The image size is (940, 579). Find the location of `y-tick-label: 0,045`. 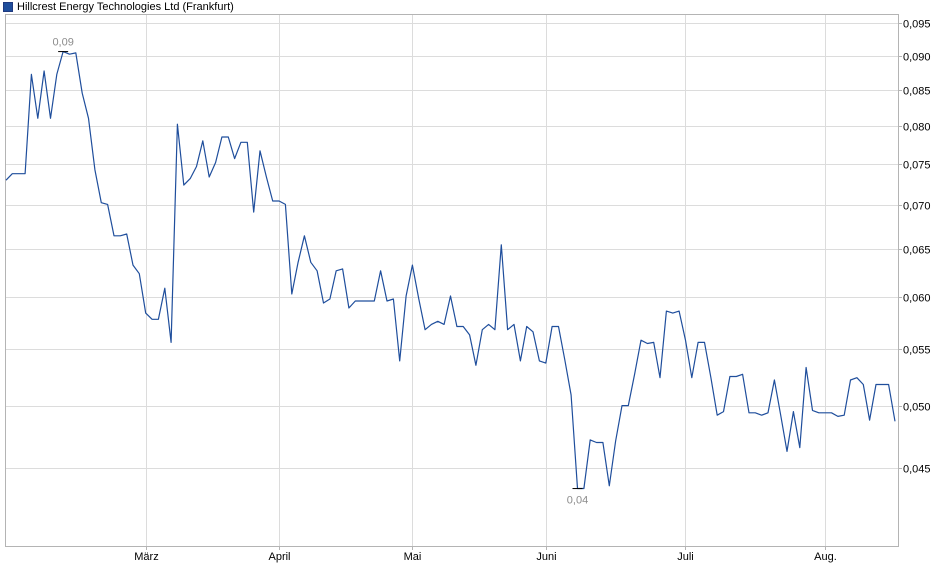

y-tick-label: 0,045 is located at coordinates (917, 470).